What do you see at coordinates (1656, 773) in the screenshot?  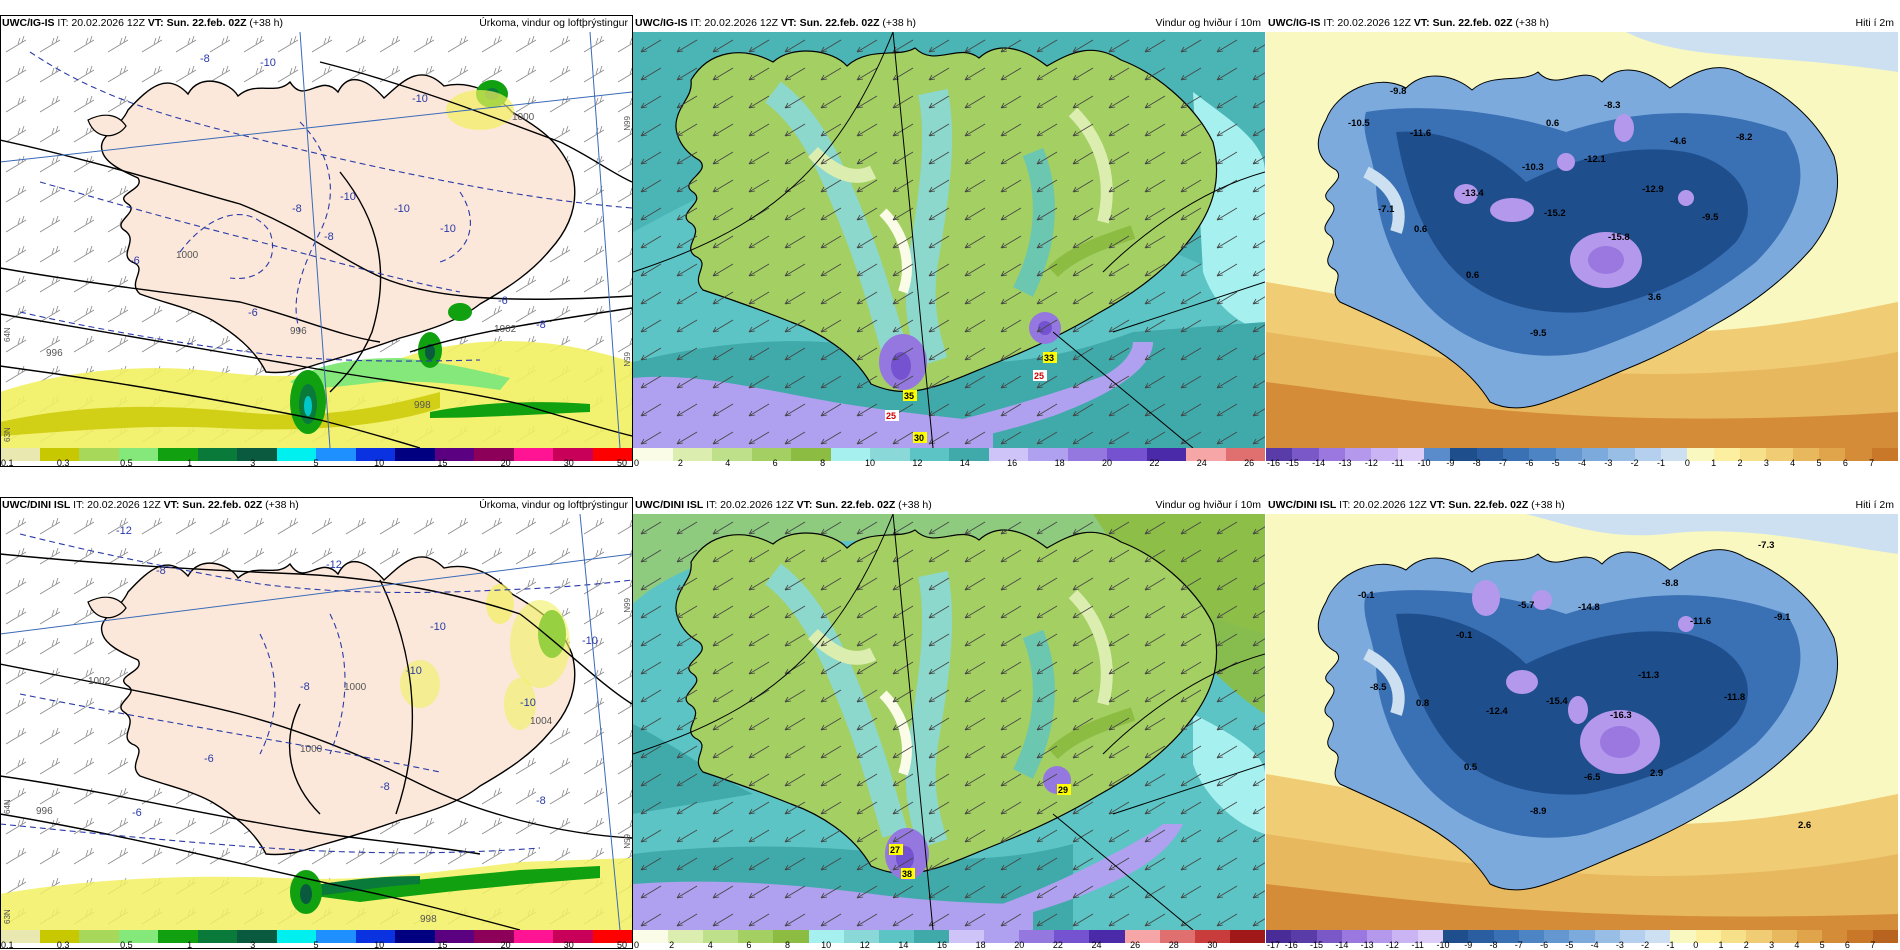 I see `temp-value: 2.9` at bounding box center [1656, 773].